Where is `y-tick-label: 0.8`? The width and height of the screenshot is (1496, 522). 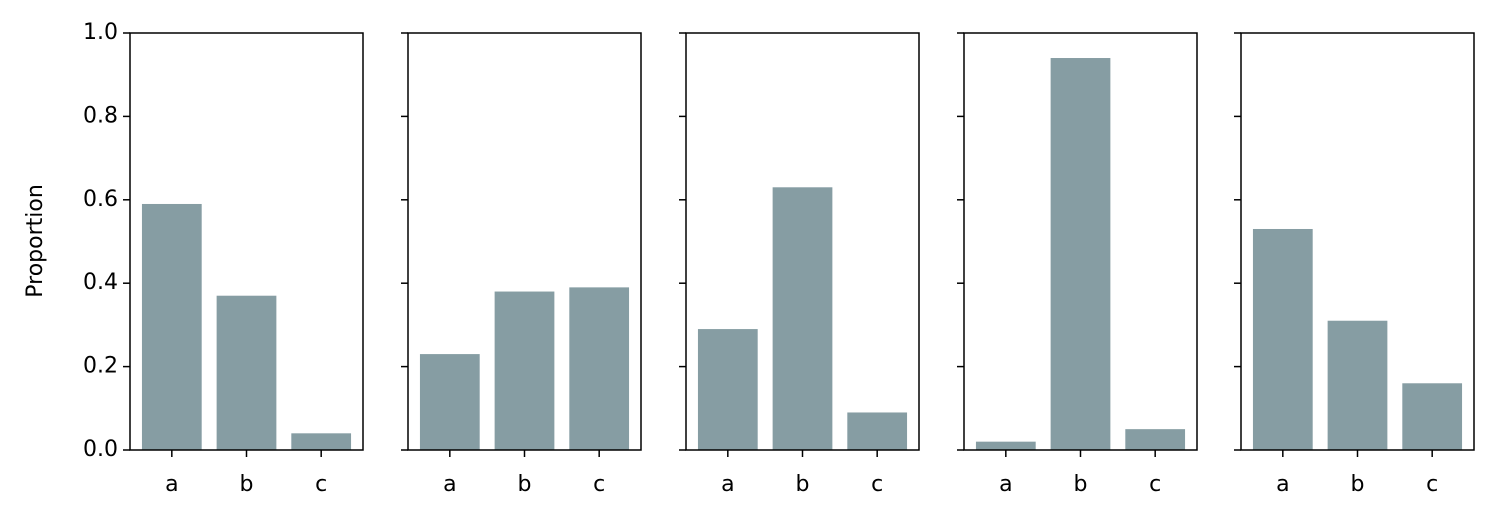
y-tick-label: 0.8 is located at coordinates (100, 115).